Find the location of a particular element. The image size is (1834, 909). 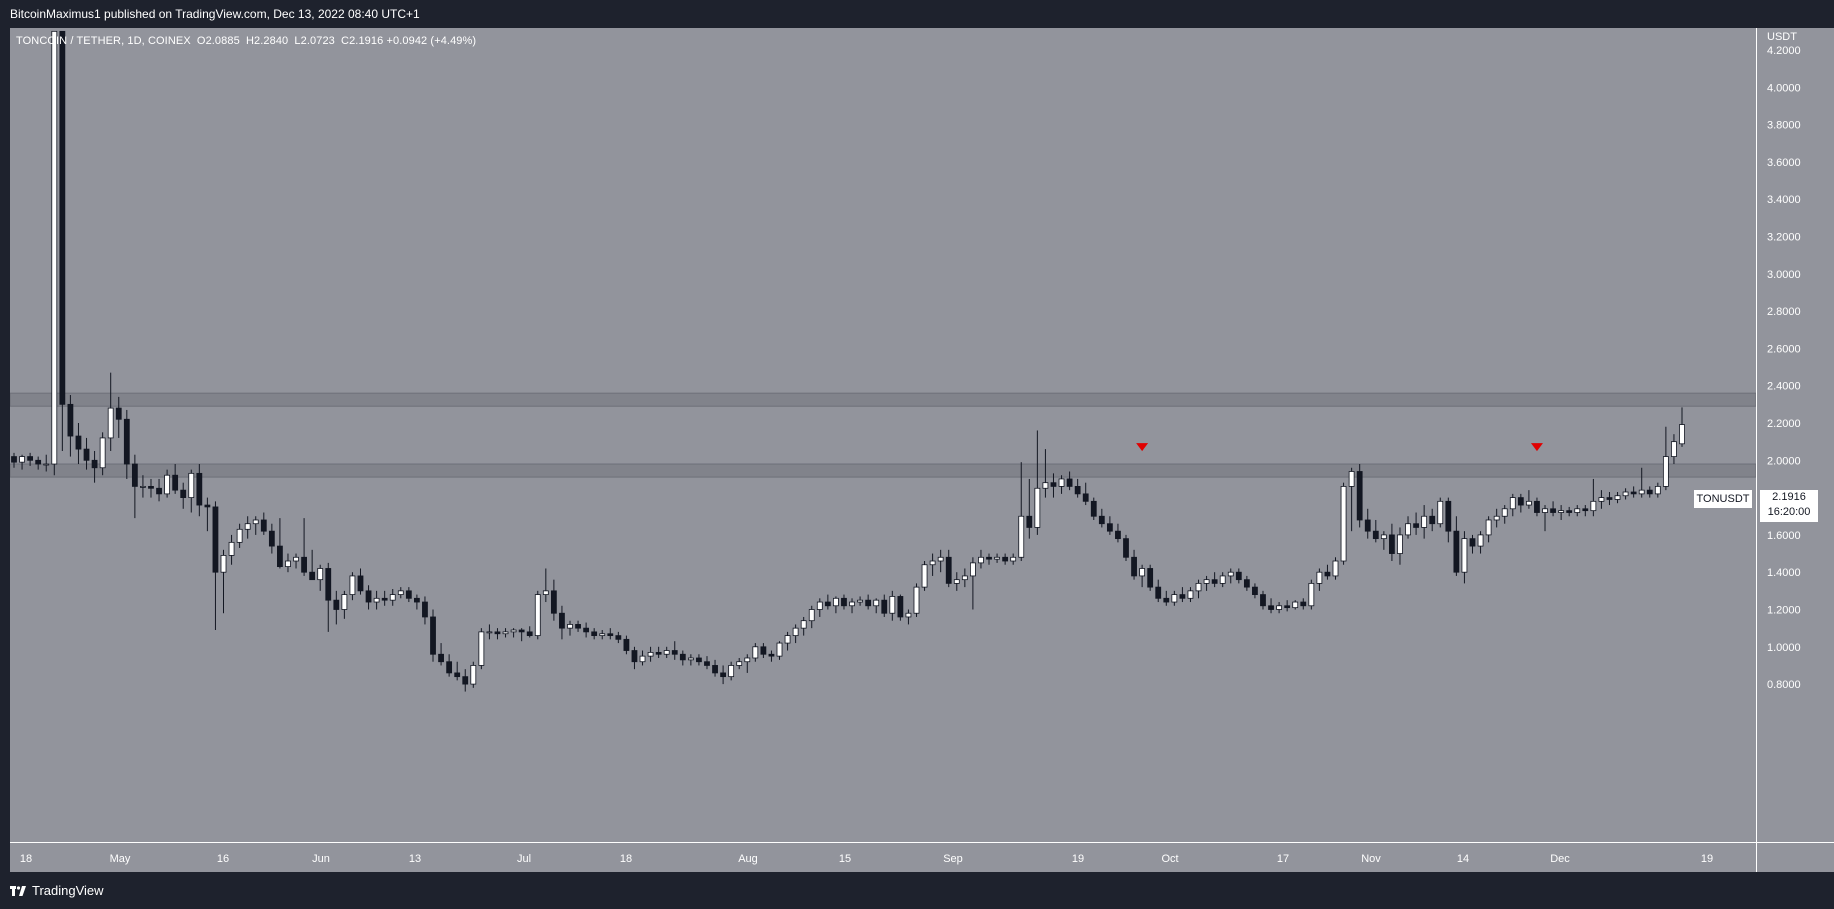

tradingview-brand: TradingView is located at coordinates (57, 890).